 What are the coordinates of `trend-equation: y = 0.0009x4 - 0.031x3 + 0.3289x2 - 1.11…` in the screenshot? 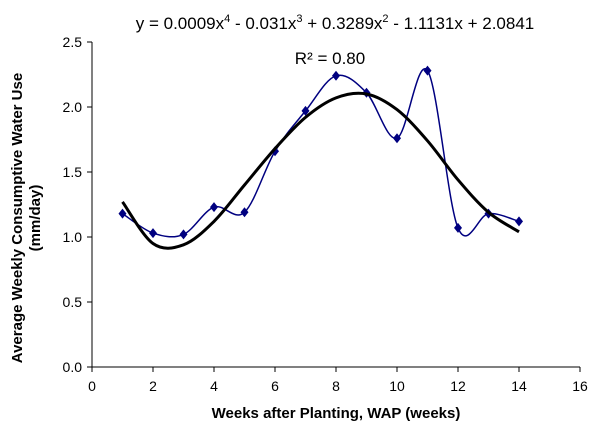 It's located at (335, 23).